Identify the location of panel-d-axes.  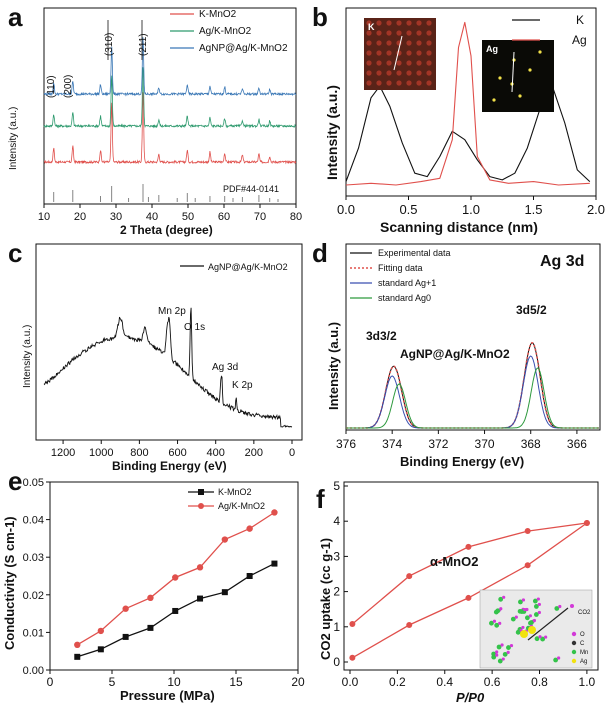
(473, 337).